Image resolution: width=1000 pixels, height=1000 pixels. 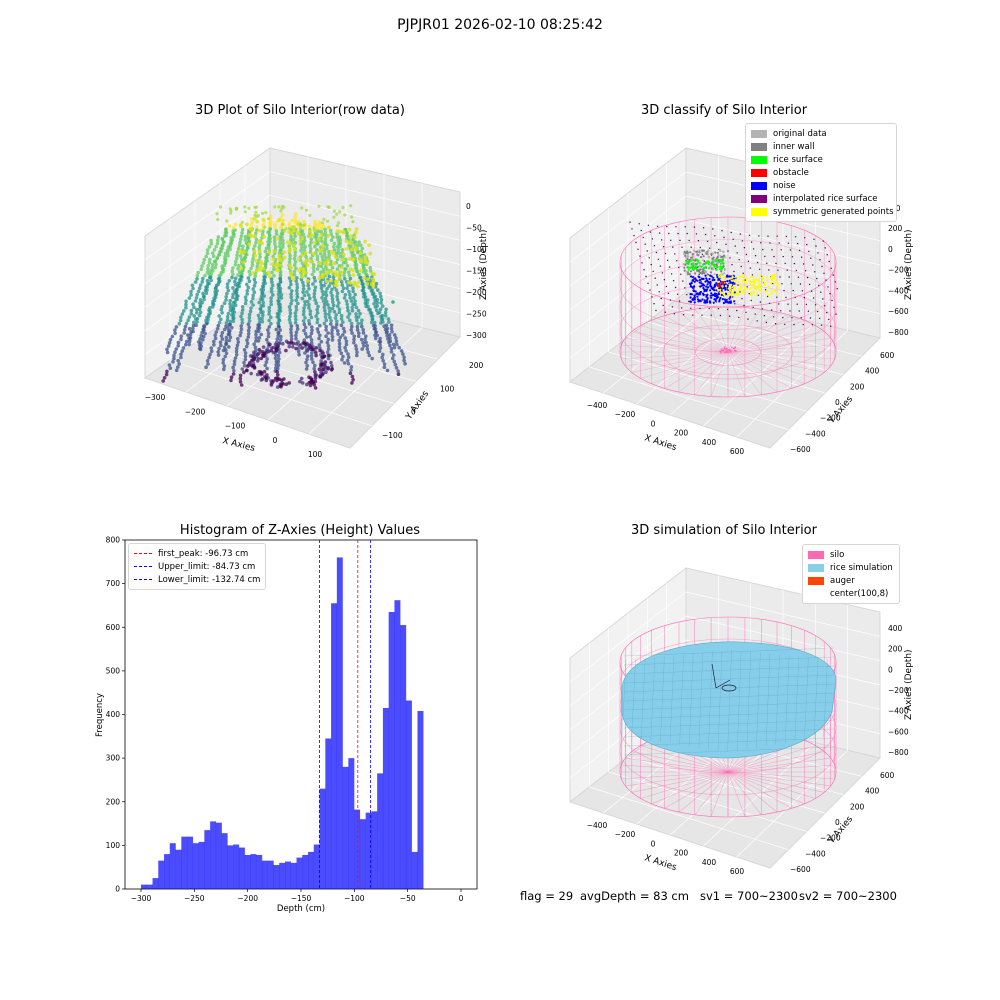 I want to click on legend-label: rice surface, so click(x=798, y=159).